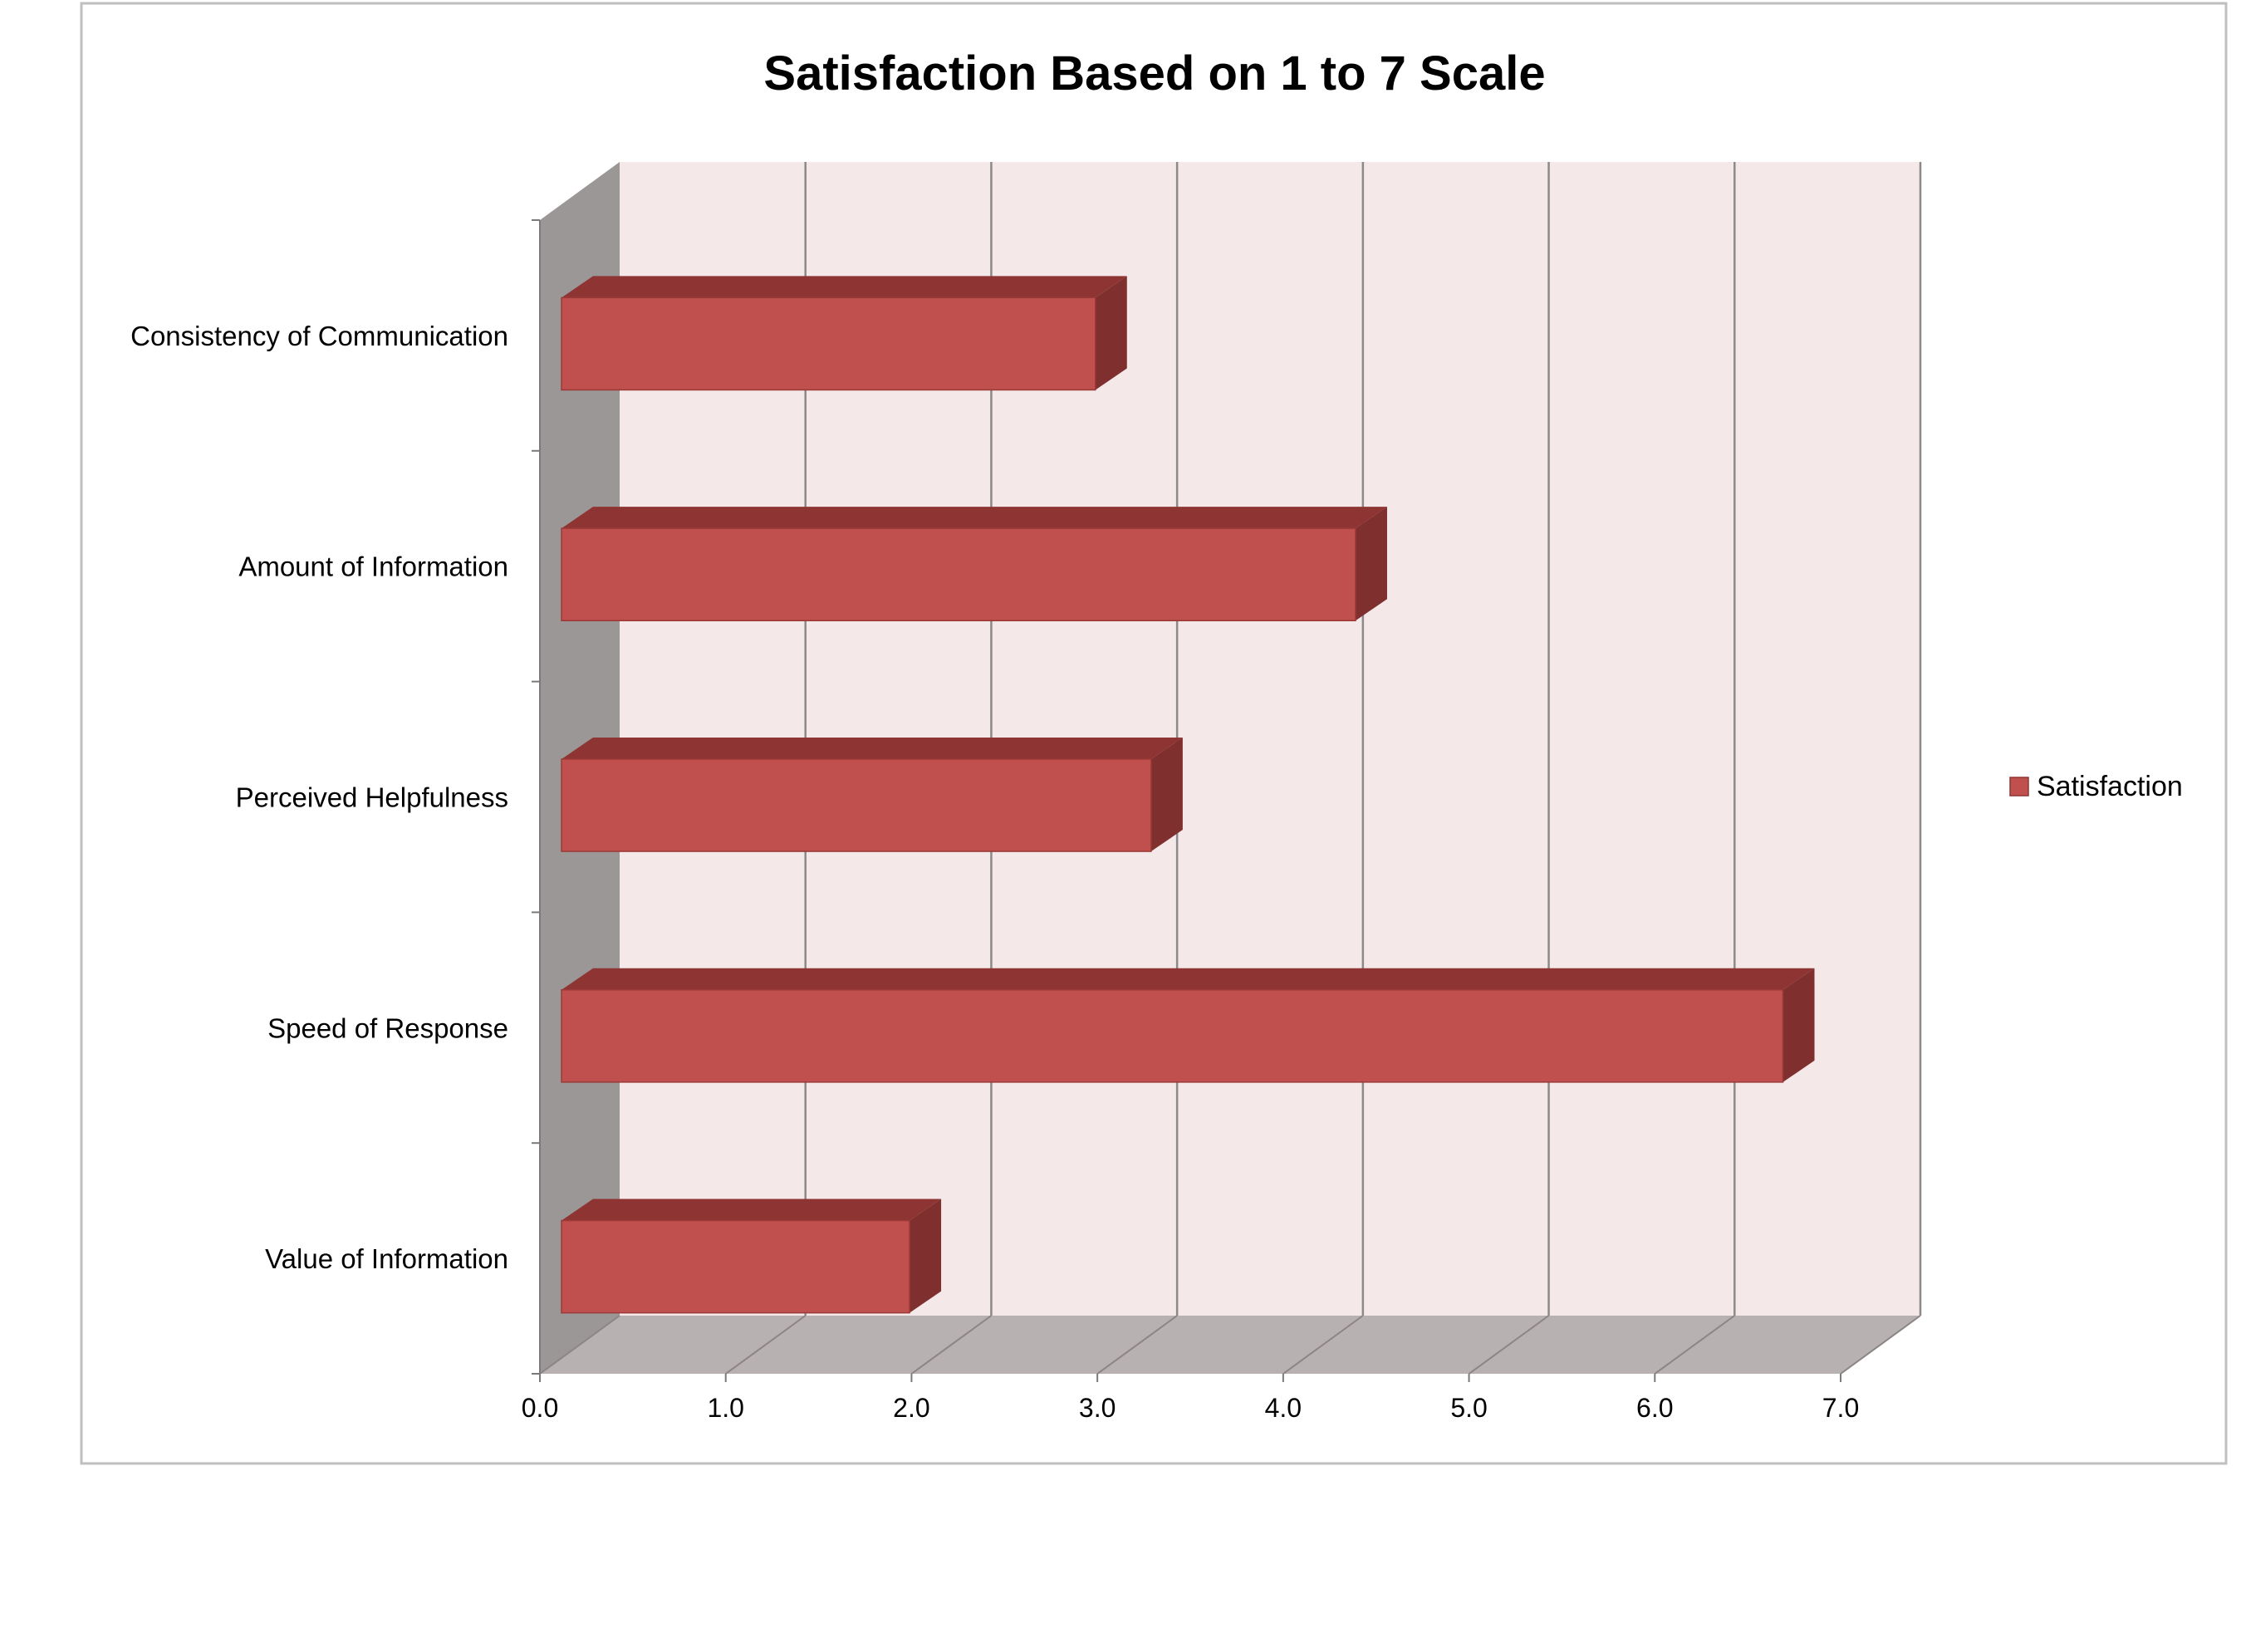 This screenshot has height=1652, width=2241. Describe the element at coordinates (387, 1027) in the screenshot. I see `y-tick-label: Speed of Response` at that location.